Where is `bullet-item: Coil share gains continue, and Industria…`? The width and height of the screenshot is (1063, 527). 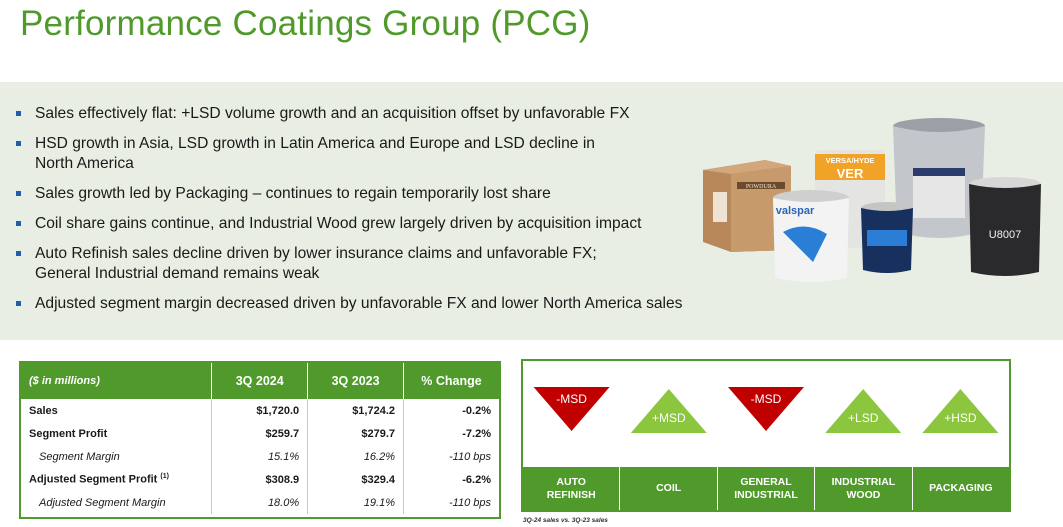
bullet-item: Coil share gains continue, and Industria… is located at coordinates (364, 224).